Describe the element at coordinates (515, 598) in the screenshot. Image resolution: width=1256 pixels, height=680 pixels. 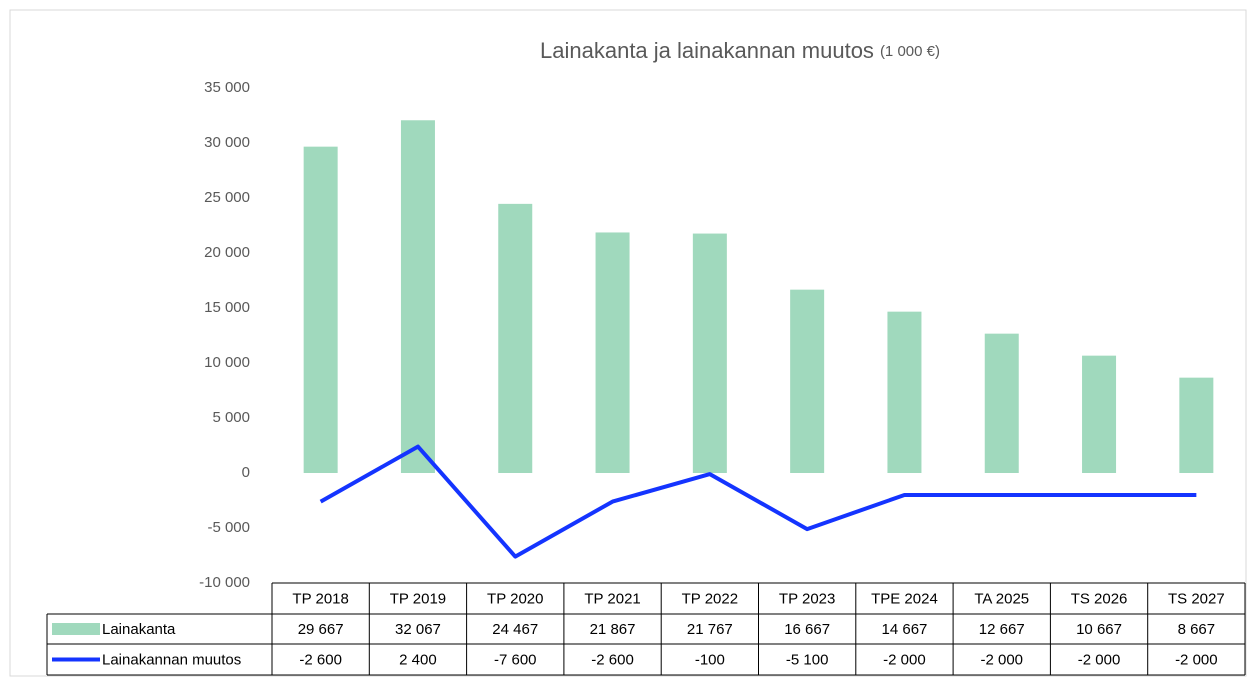
I see `x-tick-label: TP 2020` at that location.